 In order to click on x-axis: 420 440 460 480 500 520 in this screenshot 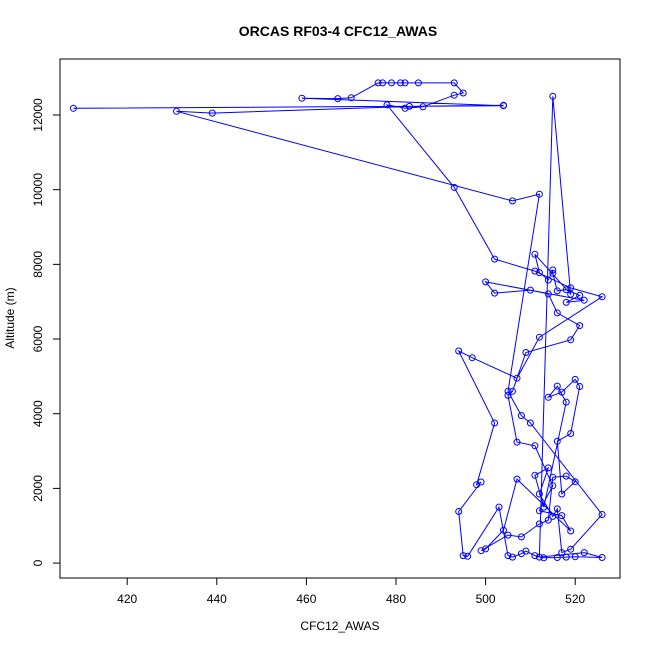, I will do `click(351, 591)`.